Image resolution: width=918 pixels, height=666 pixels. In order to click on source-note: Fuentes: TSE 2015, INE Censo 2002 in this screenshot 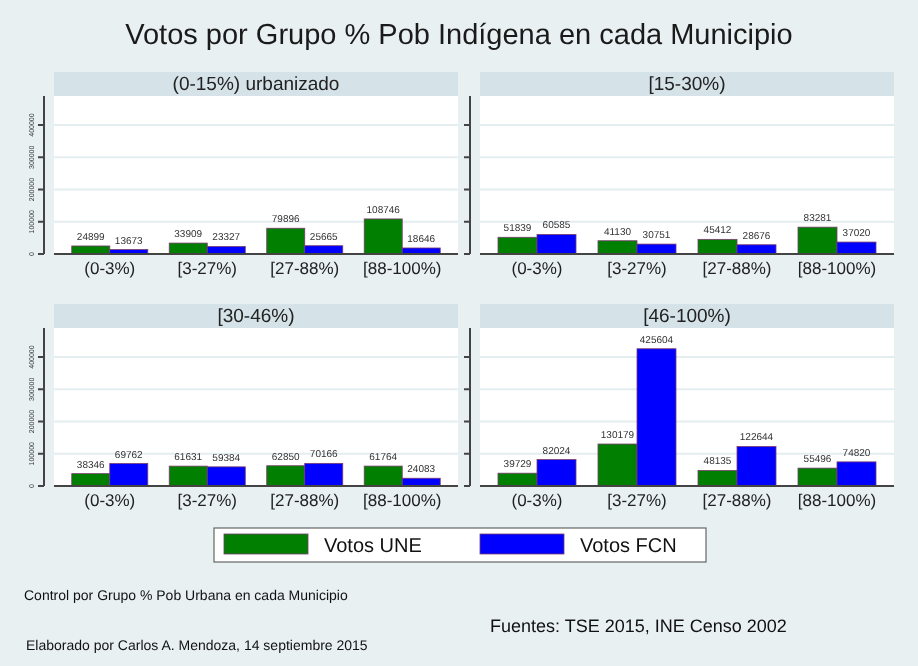, I will do `click(638, 626)`.